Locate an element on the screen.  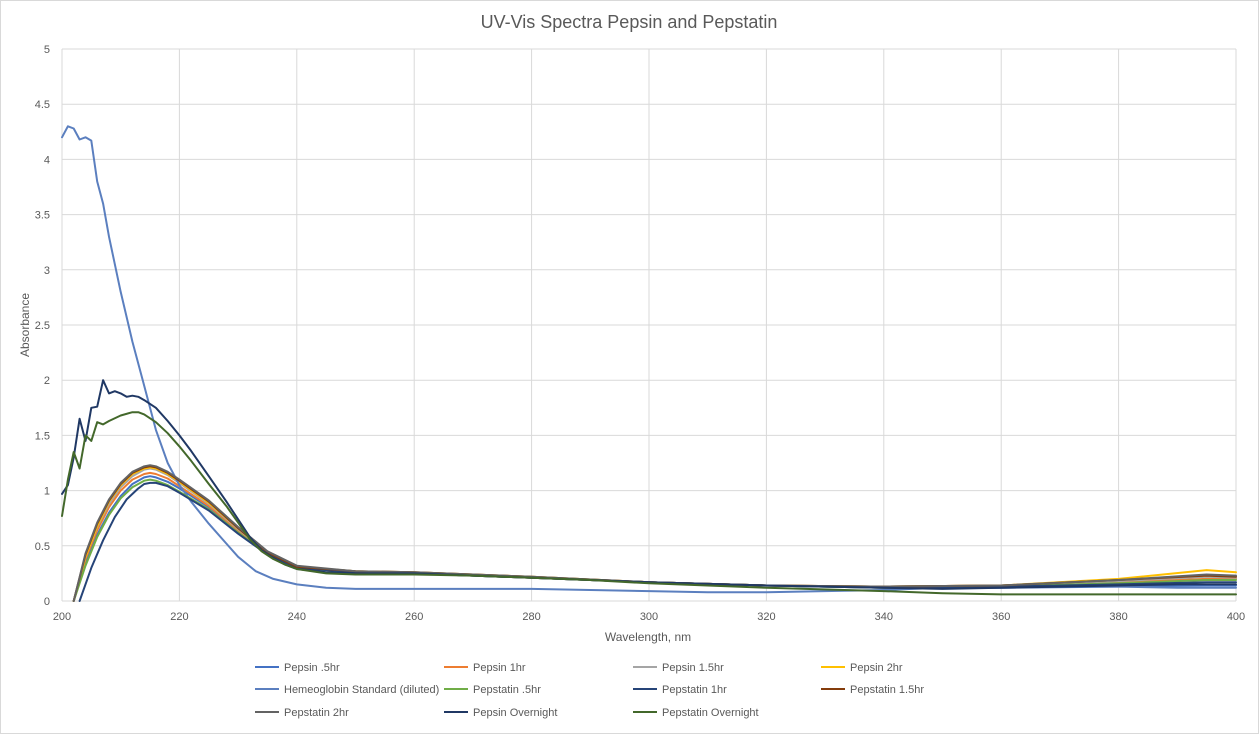
legend-item: Pepsin .5hr is located at coordinates (297, 668).